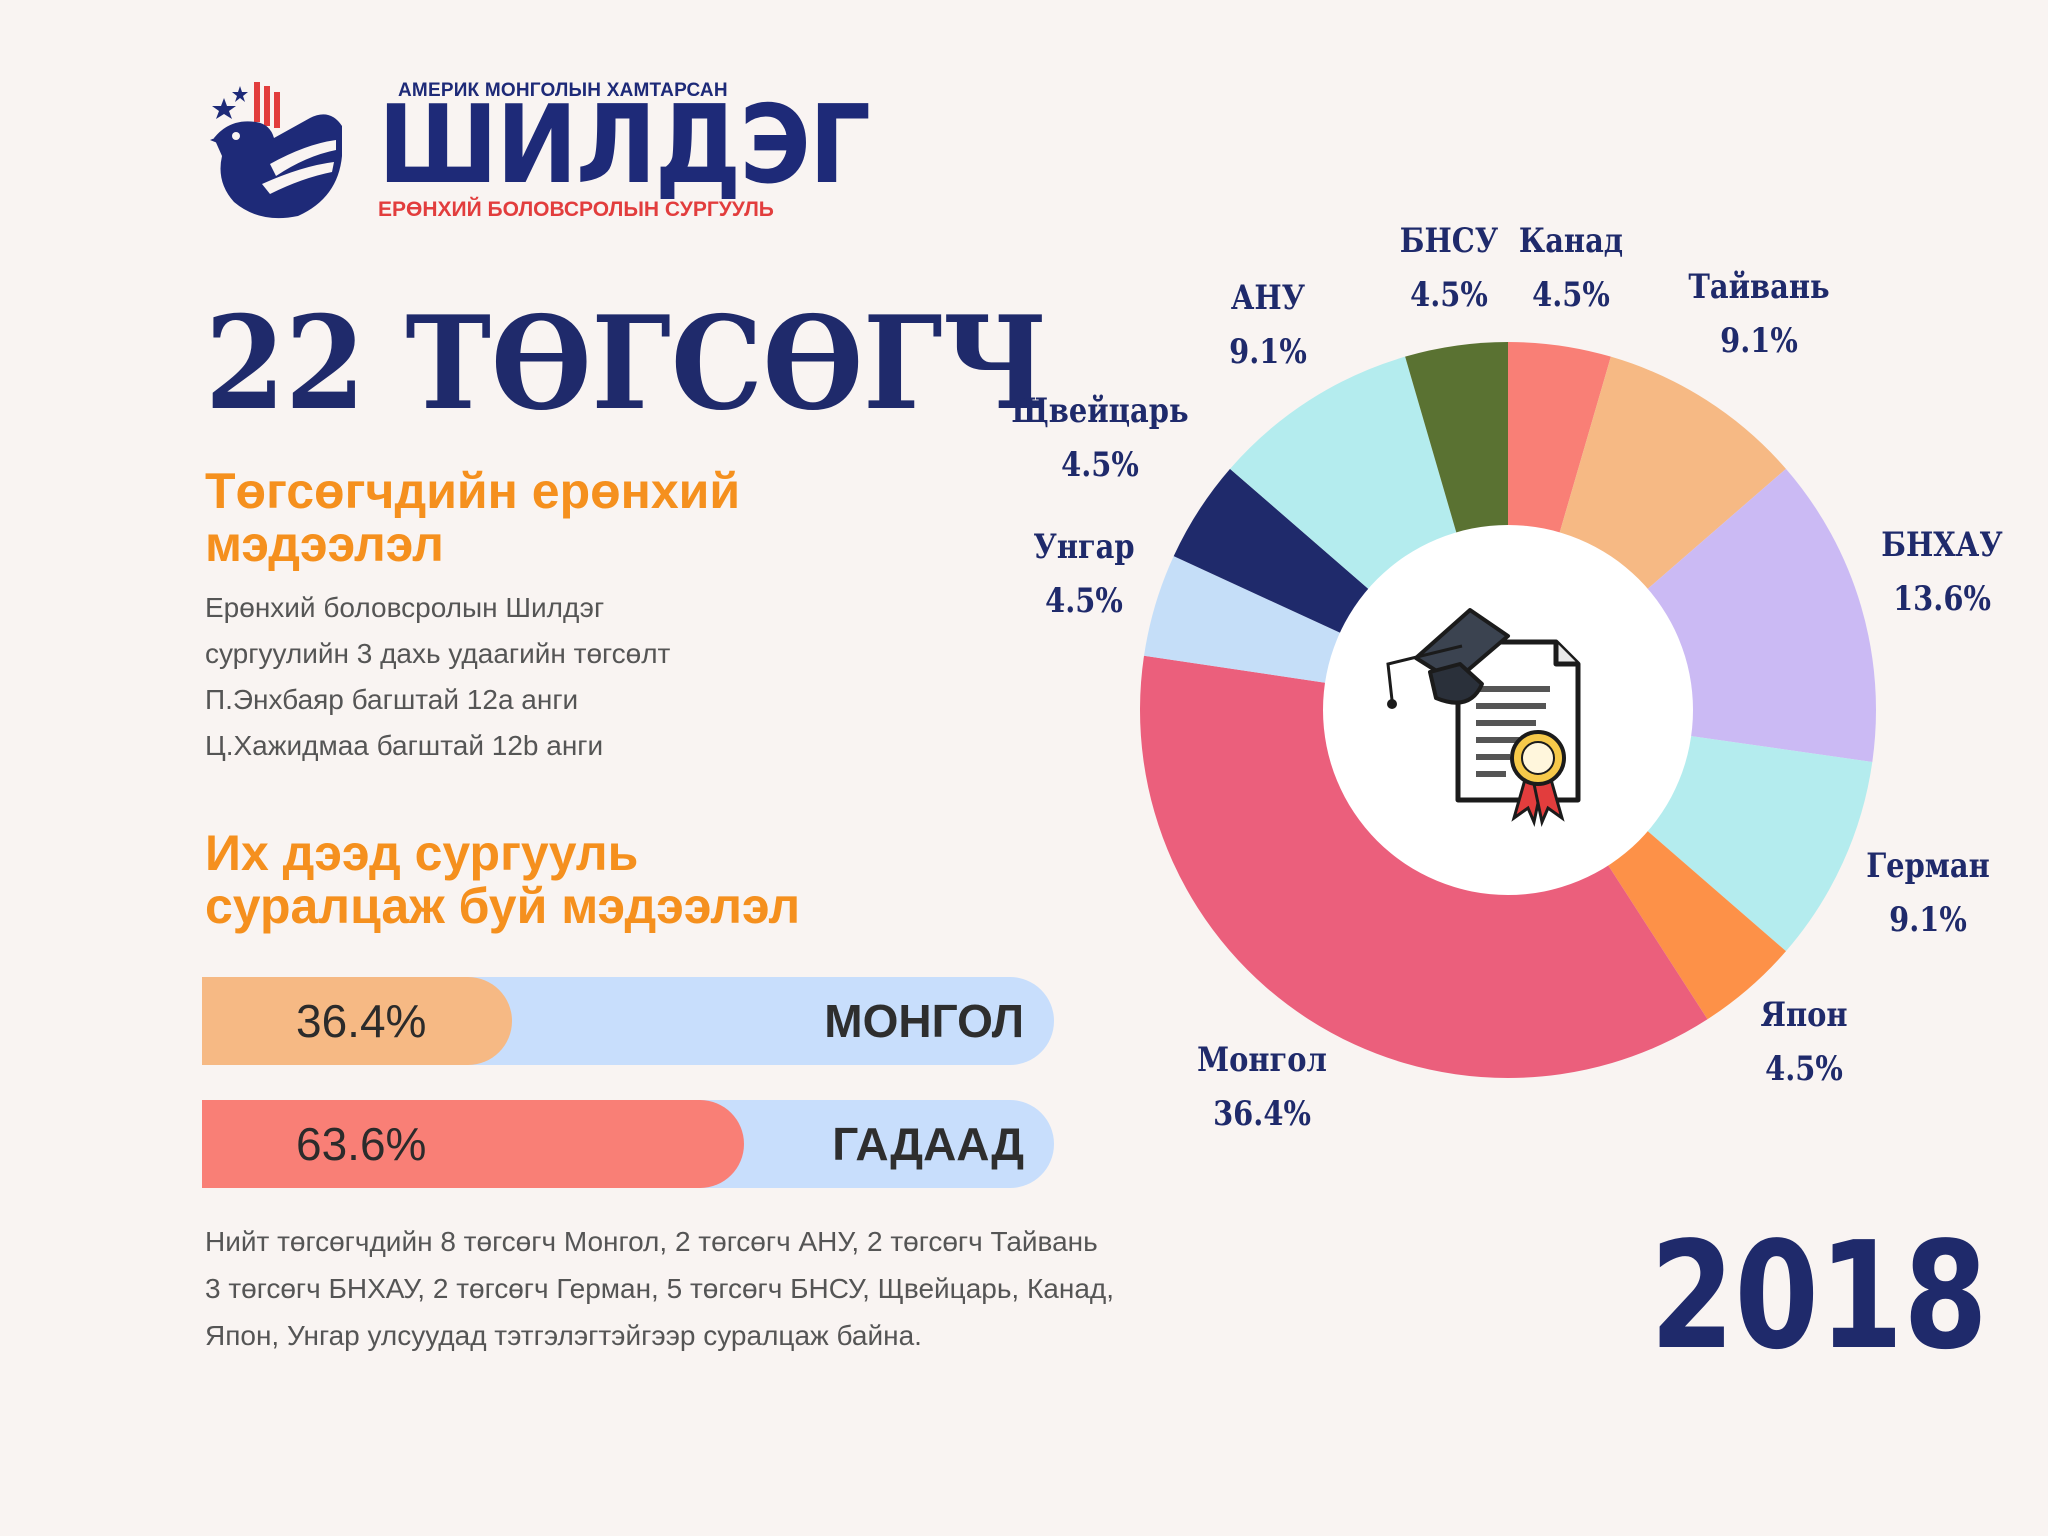 Image resolution: width=2048 pixels, height=1536 pixels. Describe the element at coordinates (1928, 893) in the screenshot. I see `slice-label-germany: Герман 9.1%` at that location.